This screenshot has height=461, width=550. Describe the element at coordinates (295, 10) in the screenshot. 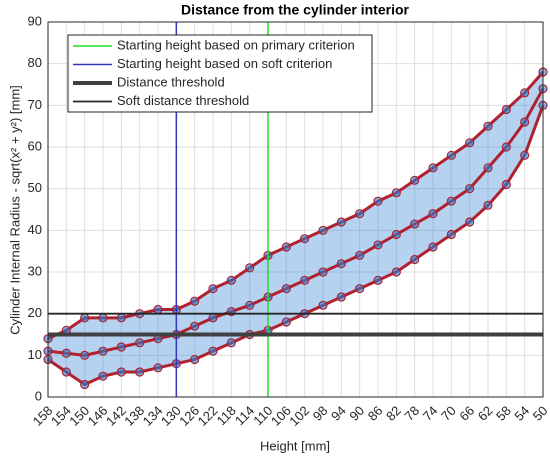

I see `chart-title: Distance from the cylinder interior` at that location.